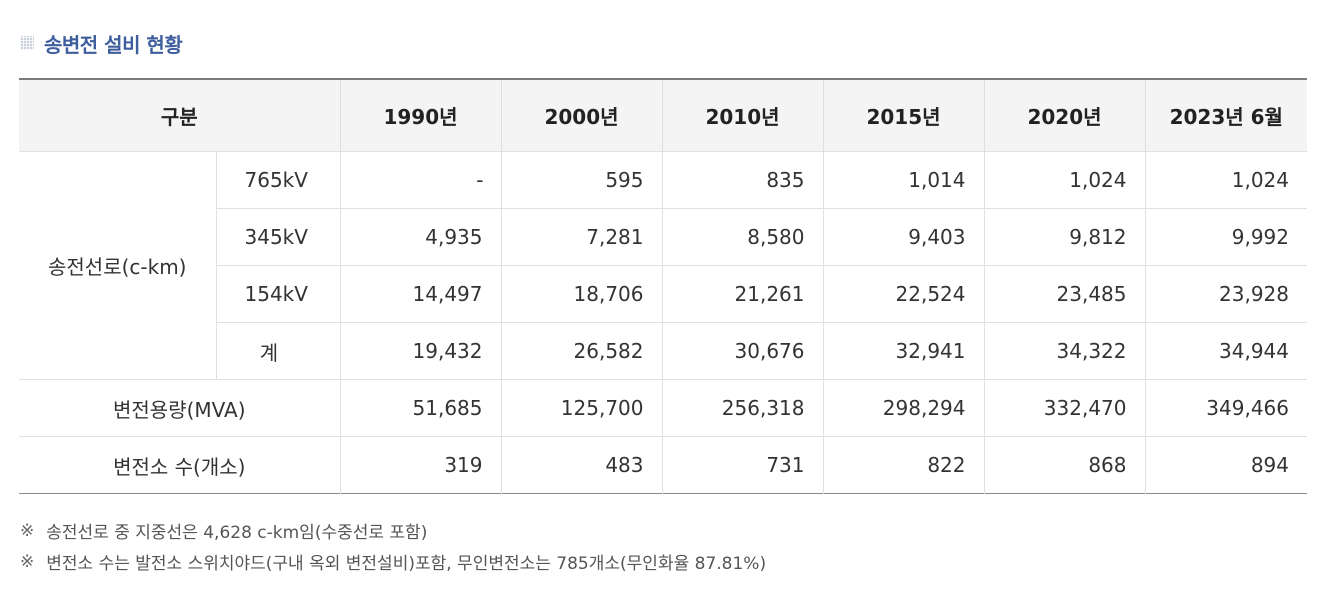 The image size is (1326, 590). What do you see at coordinates (1064, 408) in the screenshot?
I see `table-cell: 332,470` at bounding box center [1064, 408].